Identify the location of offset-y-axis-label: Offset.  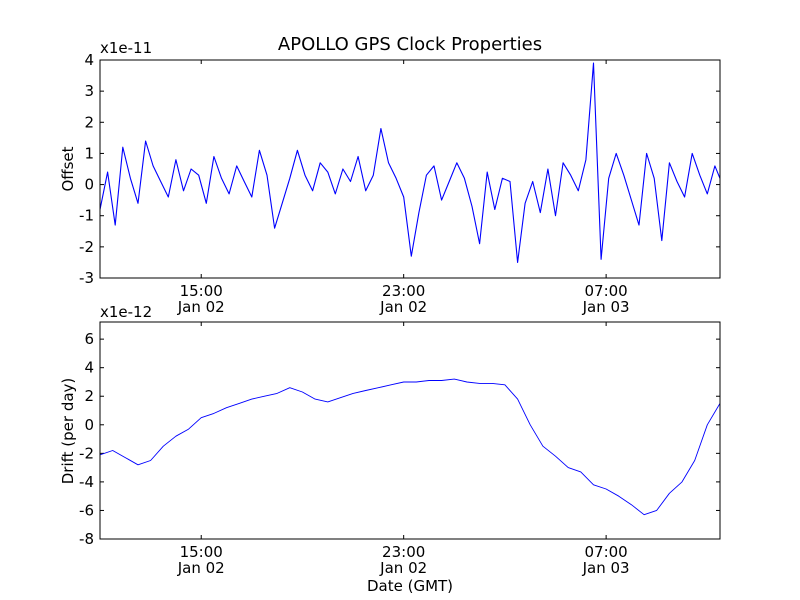
(68, 168).